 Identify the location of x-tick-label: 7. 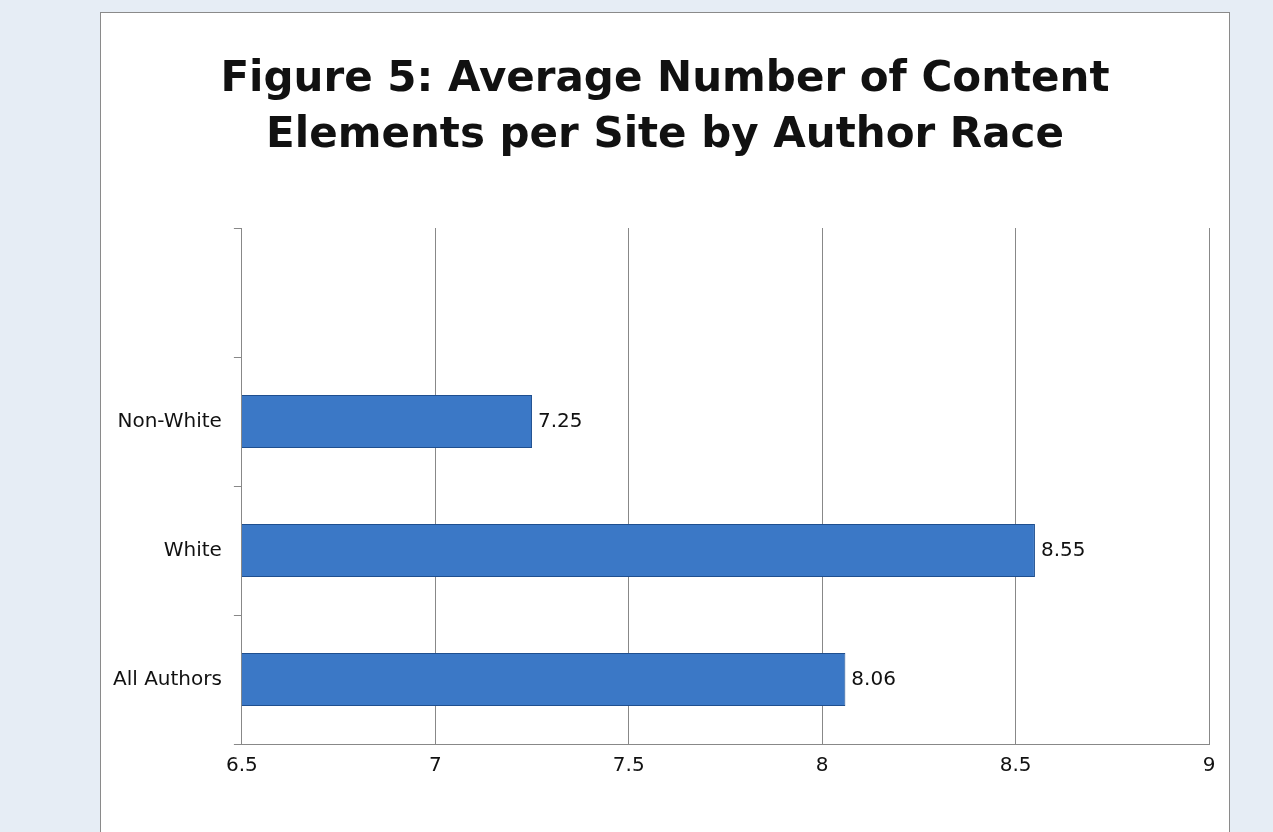
(435, 764).